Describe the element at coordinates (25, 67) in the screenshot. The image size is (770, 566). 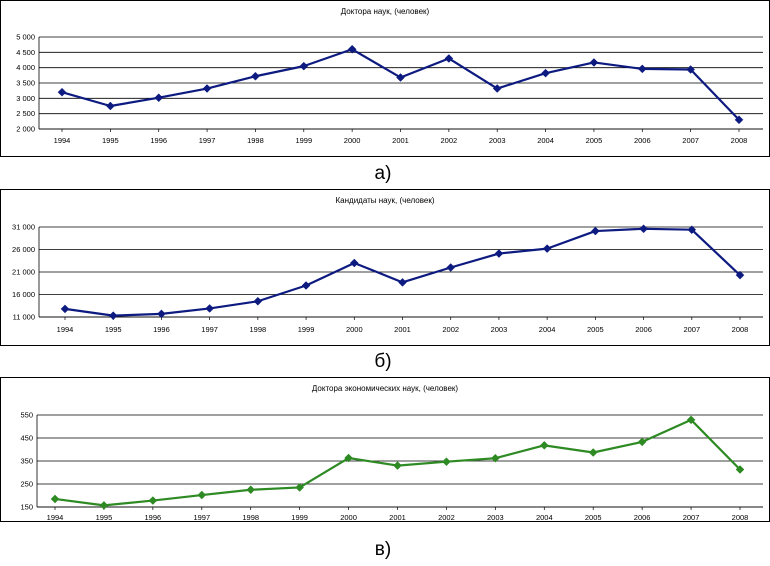
I see `y-tick-label: 4 000` at that location.